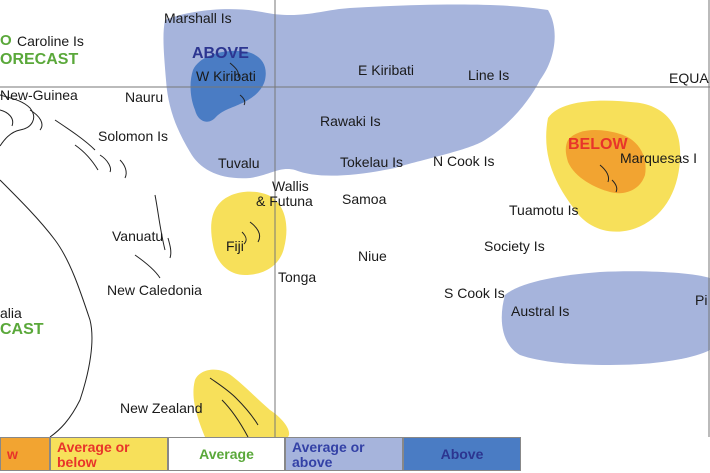 The image size is (710, 473). Describe the element at coordinates (464, 161) in the screenshot. I see `label-n-cook-is: N Cook Is` at that location.